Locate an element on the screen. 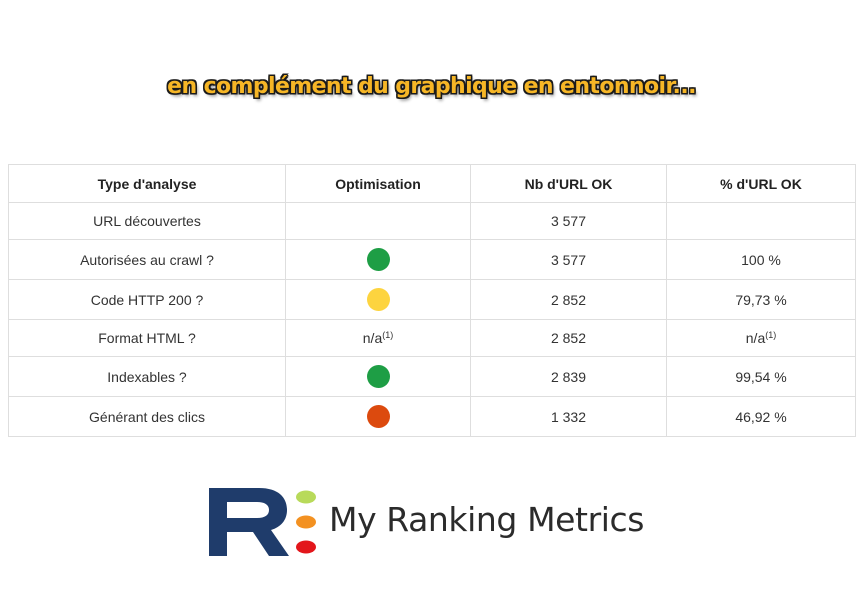  url-percent-cell: 46,92 % is located at coordinates (761, 416).